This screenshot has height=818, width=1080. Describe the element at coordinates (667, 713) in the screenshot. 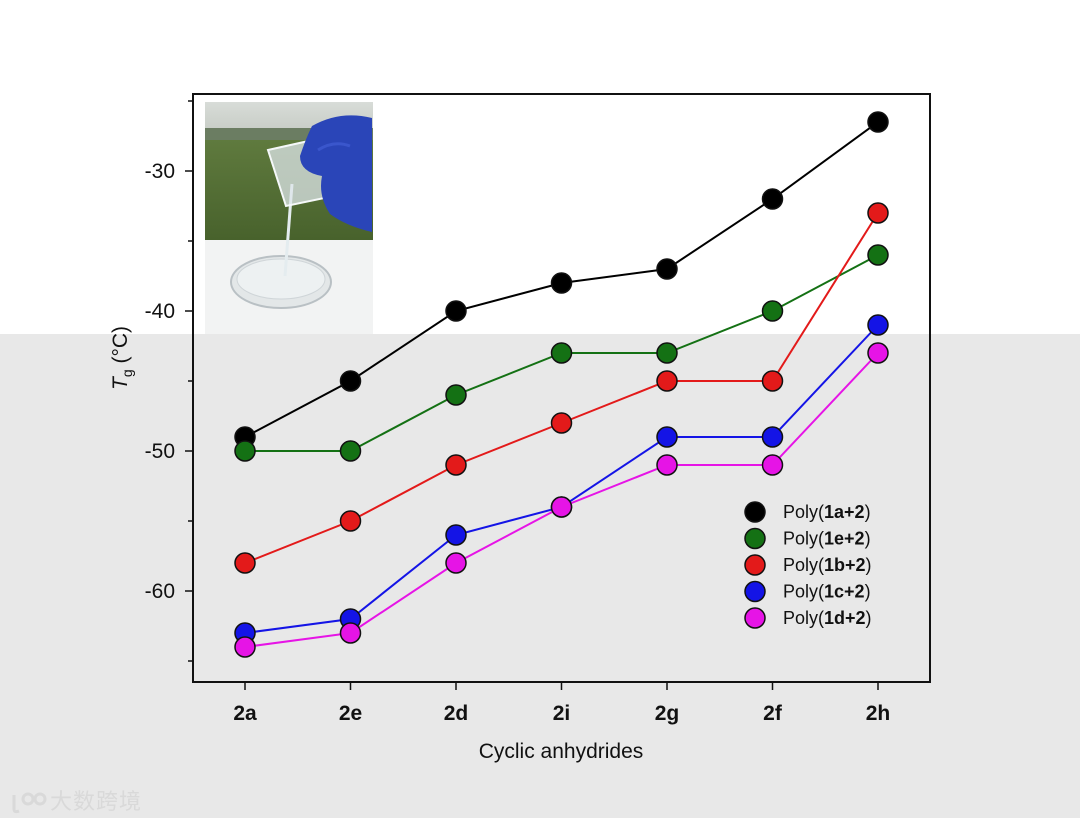

I see `x-tick-label: 2g` at that location.